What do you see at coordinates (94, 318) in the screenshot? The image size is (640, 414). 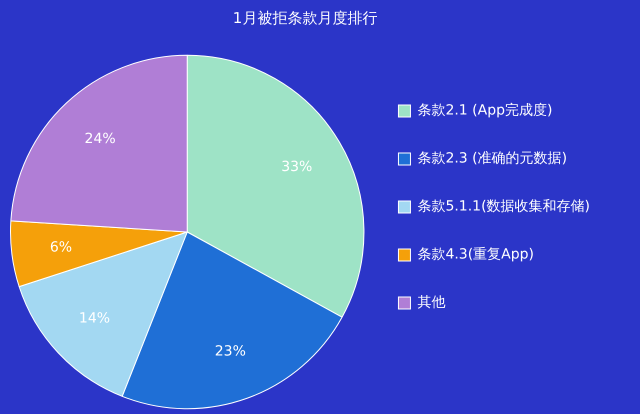 I see `data-label: 14%` at bounding box center [94, 318].